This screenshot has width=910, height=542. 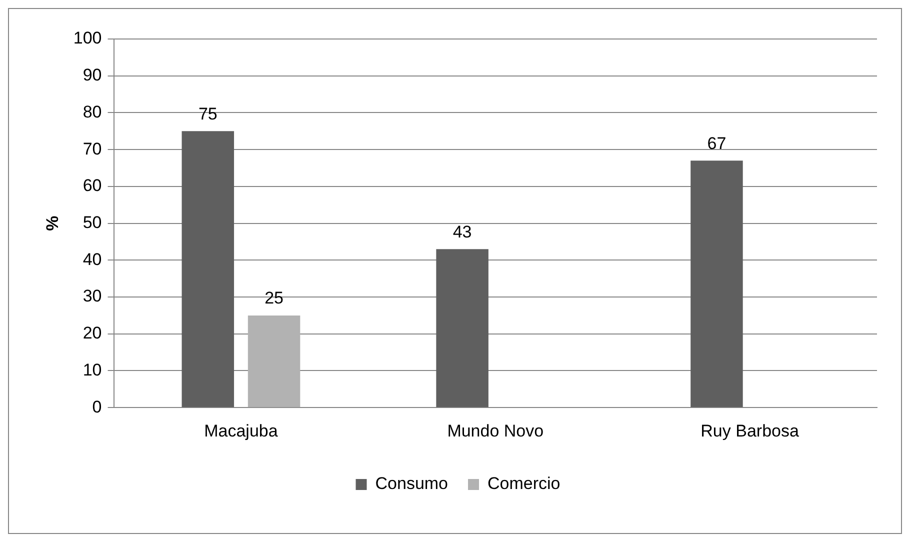 I want to click on data-label: 75, so click(x=208, y=114).